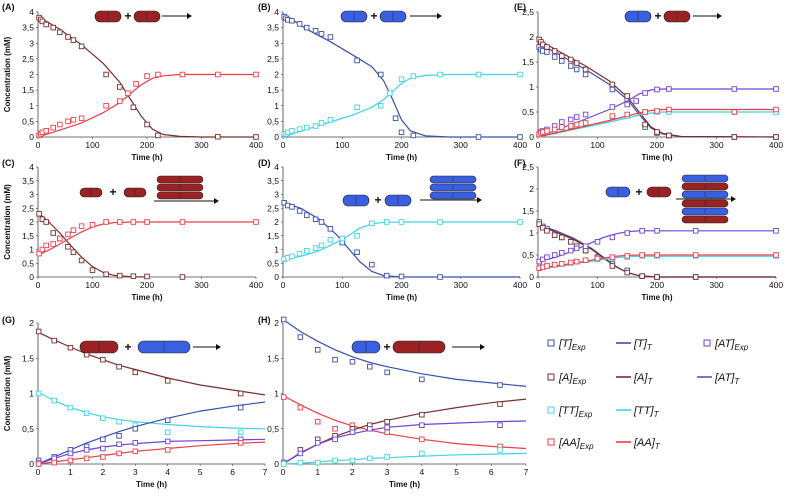  Describe the element at coordinates (657, 145) in the screenshot. I see `x-tick-label: 200` at that location.